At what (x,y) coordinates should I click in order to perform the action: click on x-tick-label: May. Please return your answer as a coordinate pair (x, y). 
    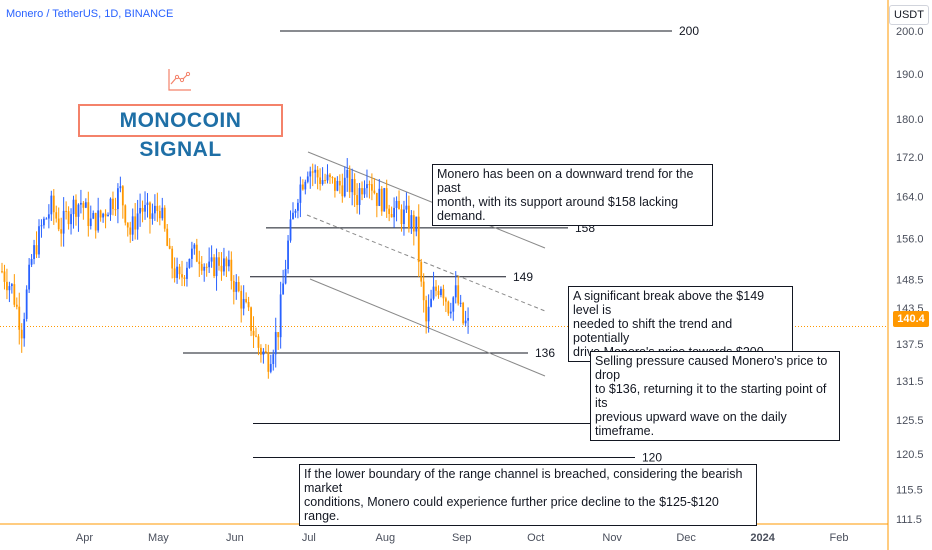
    Looking at the image, I should click on (158, 538).